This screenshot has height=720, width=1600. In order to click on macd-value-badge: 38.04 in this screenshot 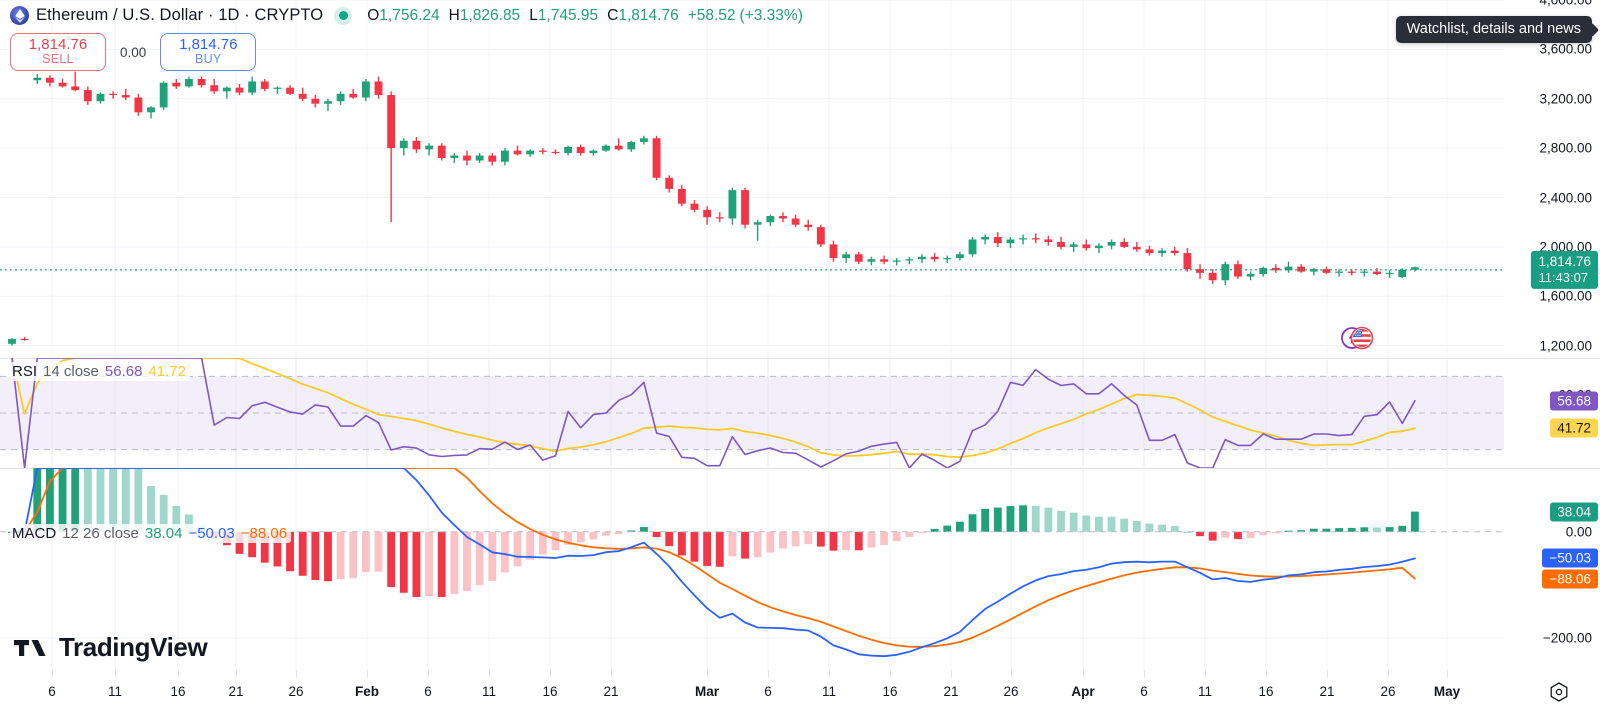, I will do `click(1574, 512)`.